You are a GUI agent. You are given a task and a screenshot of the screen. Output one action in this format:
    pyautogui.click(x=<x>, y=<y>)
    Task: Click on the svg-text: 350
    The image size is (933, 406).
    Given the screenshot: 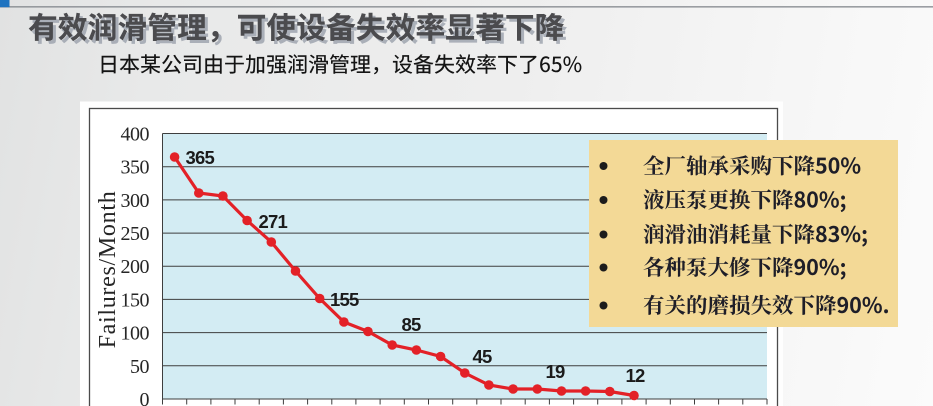 What is the action you would take?
    pyautogui.click(x=135, y=168)
    